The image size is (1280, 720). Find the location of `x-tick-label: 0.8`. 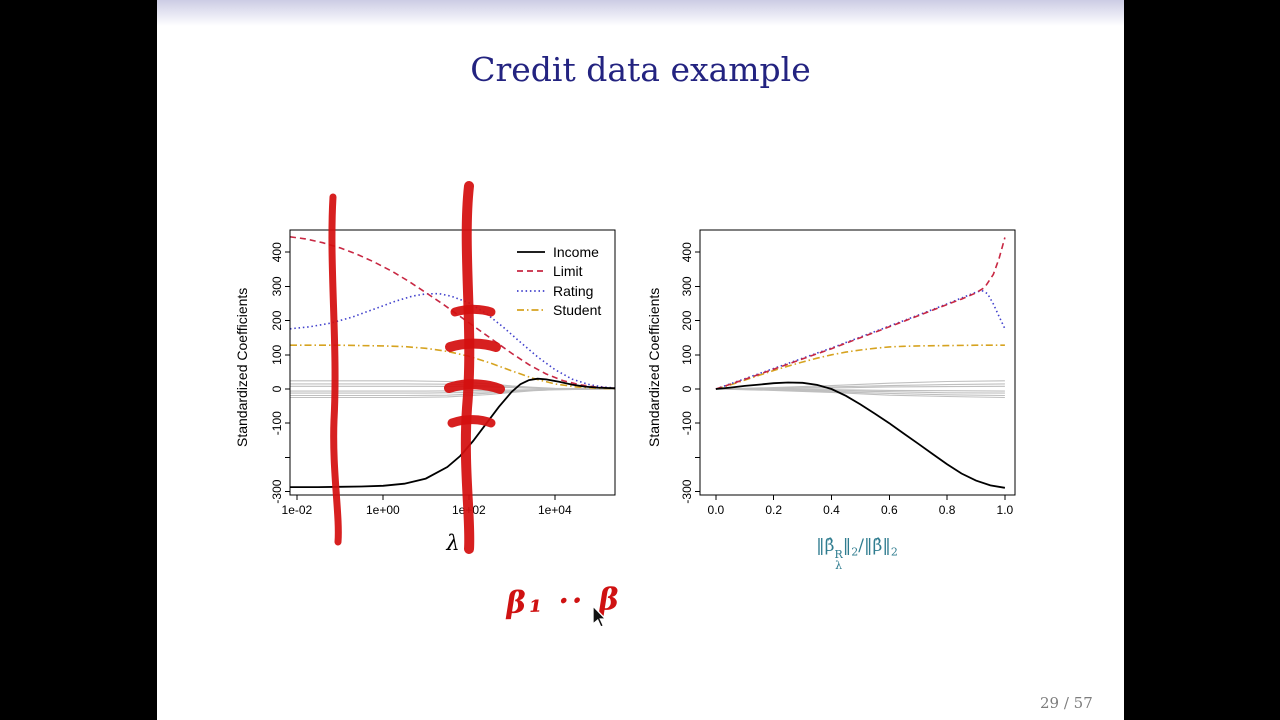

x-tick-label: 0.8 is located at coordinates (947, 510).